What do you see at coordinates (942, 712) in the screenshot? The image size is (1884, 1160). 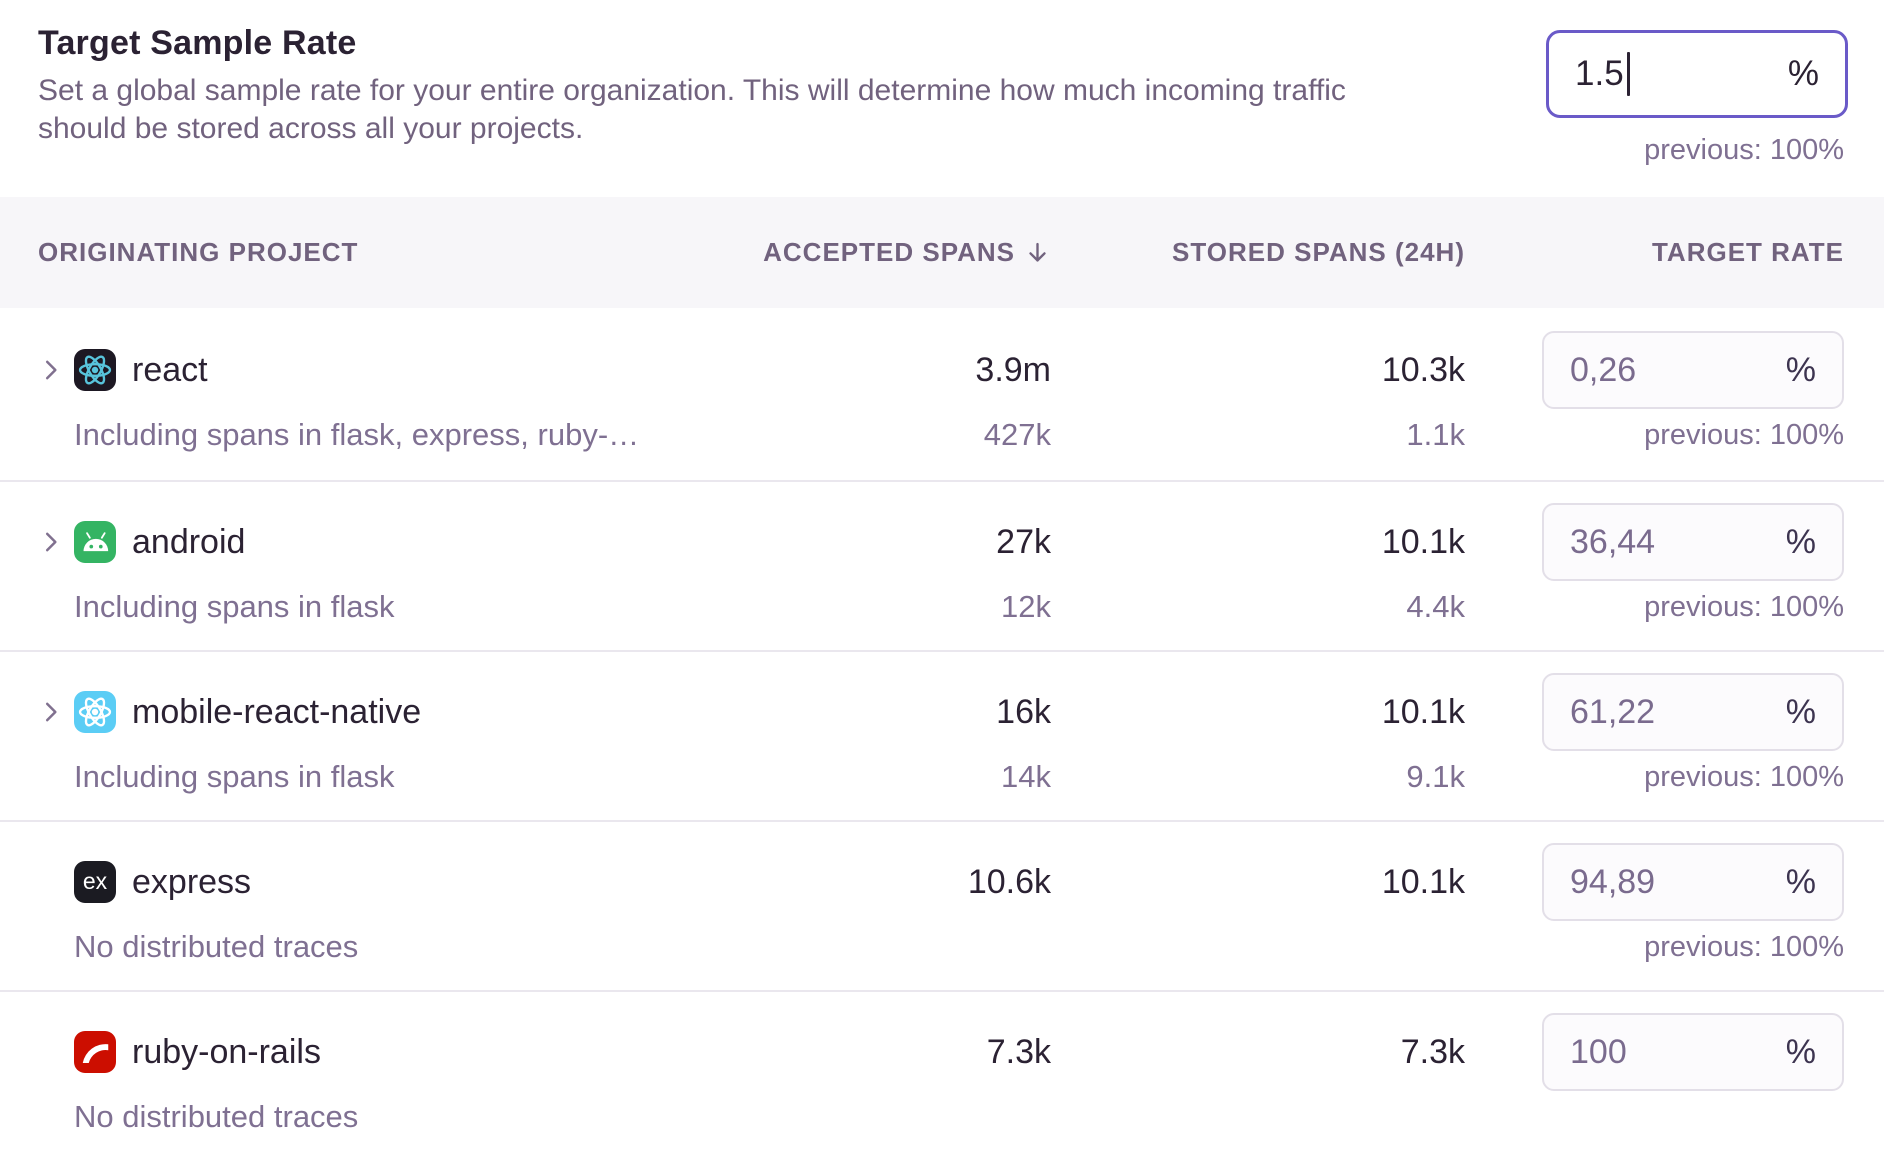 I see `project-main-row: mobile-react-native 16k 10.1k 61,22 %` at bounding box center [942, 712].